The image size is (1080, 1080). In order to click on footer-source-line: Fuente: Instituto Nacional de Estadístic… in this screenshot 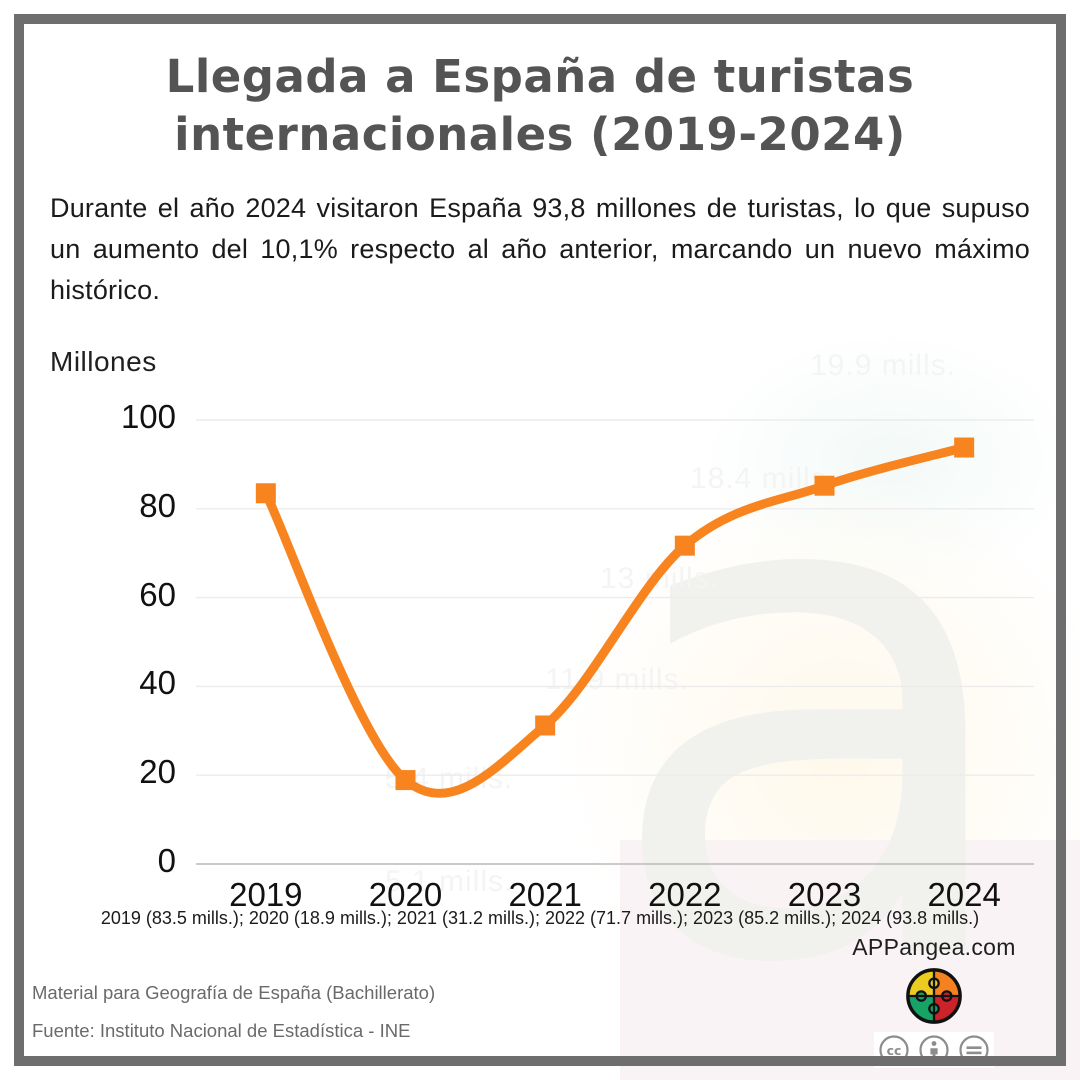, I will do `click(221, 1030)`.